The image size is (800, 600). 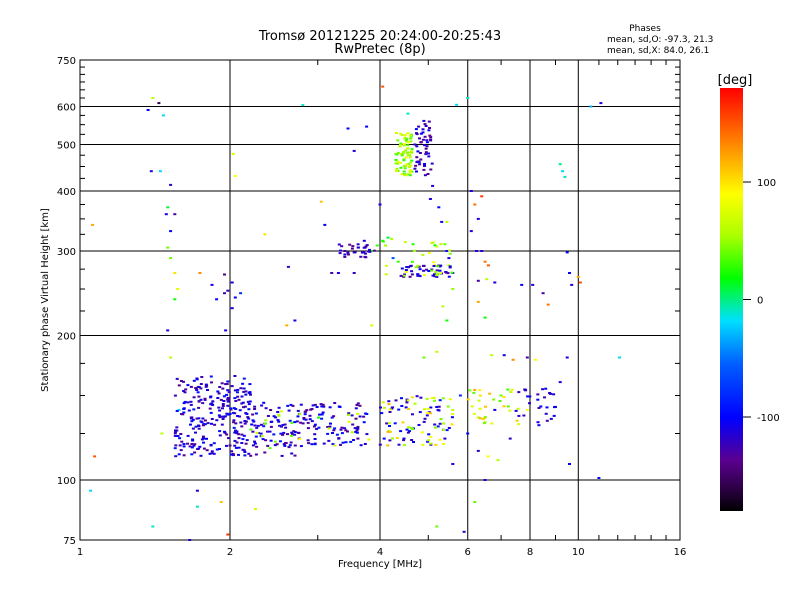 What do you see at coordinates (382, 552) in the screenshot?
I see `x-tick-labels: 1 2 4 6 8 10 16` at bounding box center [382, 552].